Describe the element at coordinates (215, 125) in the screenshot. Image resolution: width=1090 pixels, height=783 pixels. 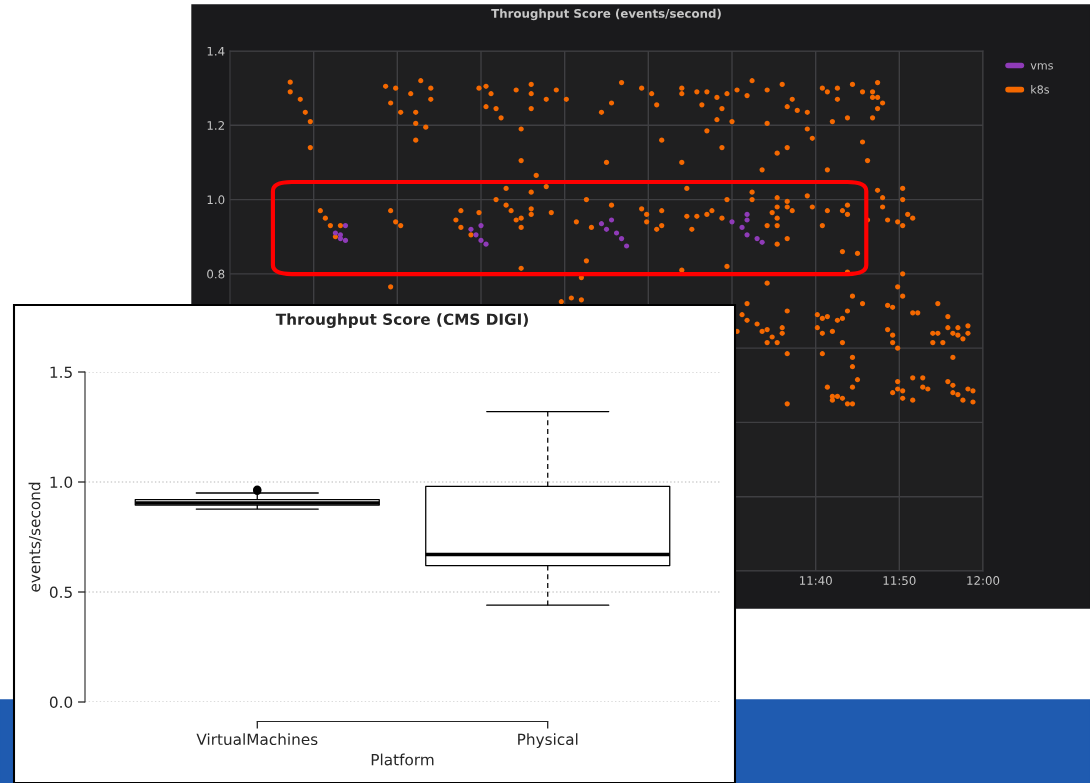
I see `y-tick-label: 1.2` at that location.